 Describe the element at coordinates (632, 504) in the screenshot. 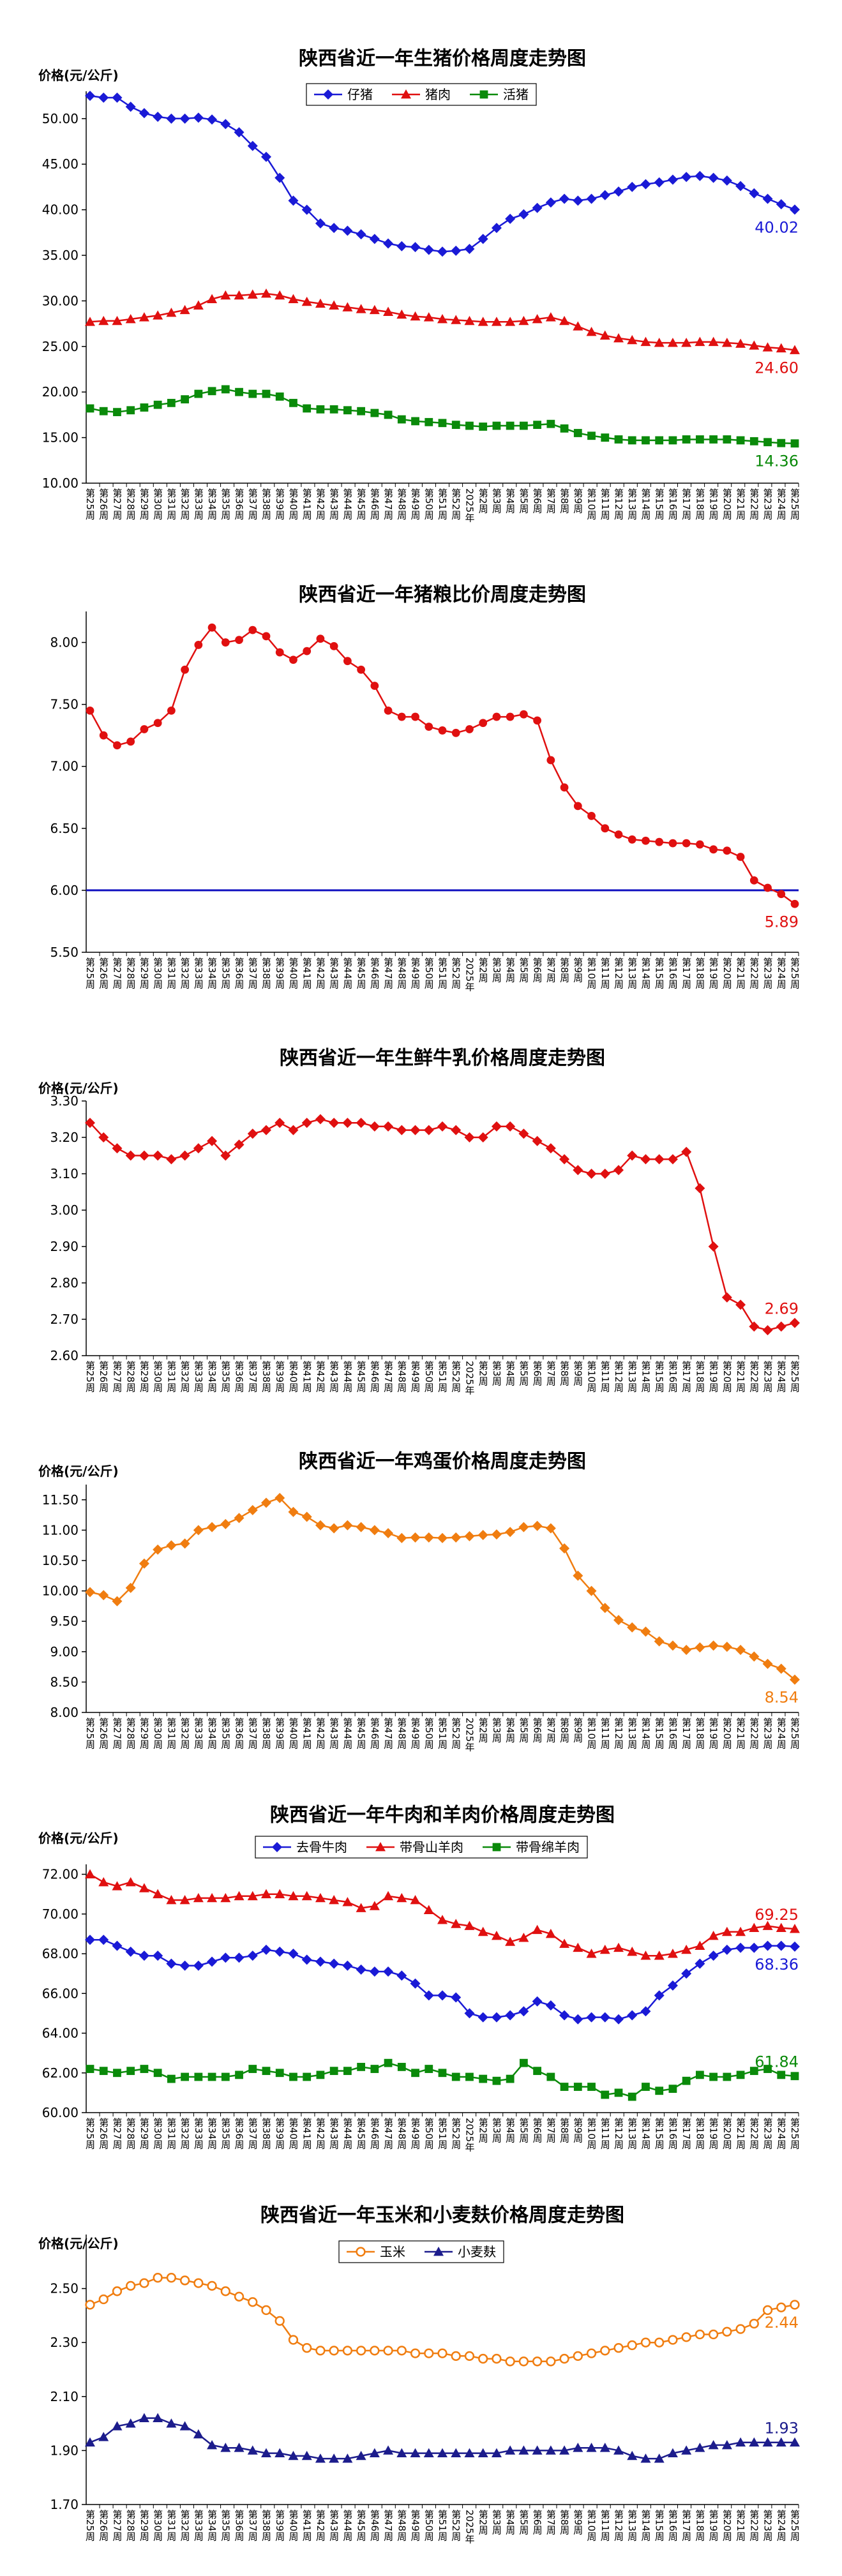

I see `x-tick-label: 第13周` at that location.